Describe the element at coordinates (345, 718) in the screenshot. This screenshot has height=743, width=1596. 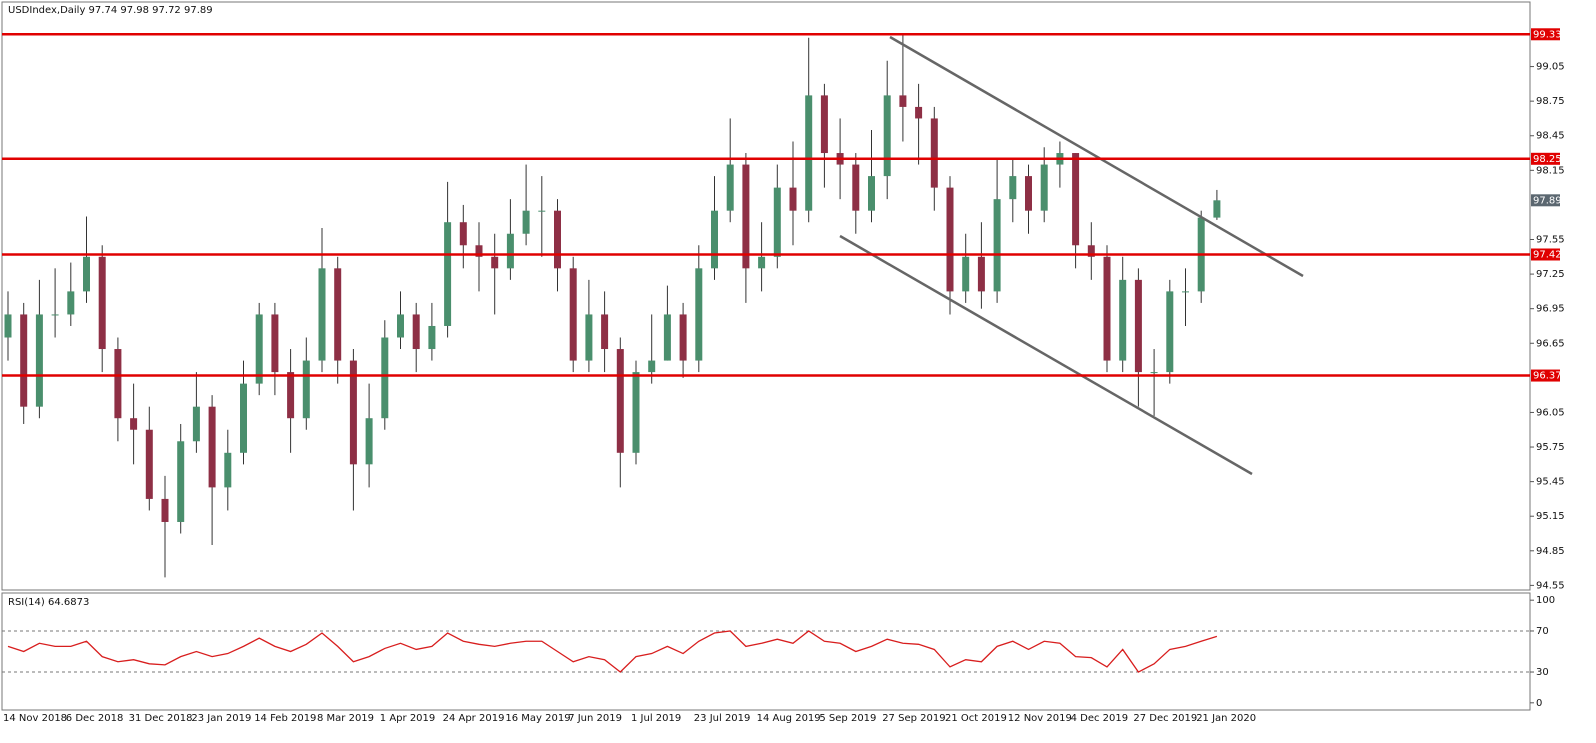
I see `x-tick-label: 8 Mar 2019` at that location.